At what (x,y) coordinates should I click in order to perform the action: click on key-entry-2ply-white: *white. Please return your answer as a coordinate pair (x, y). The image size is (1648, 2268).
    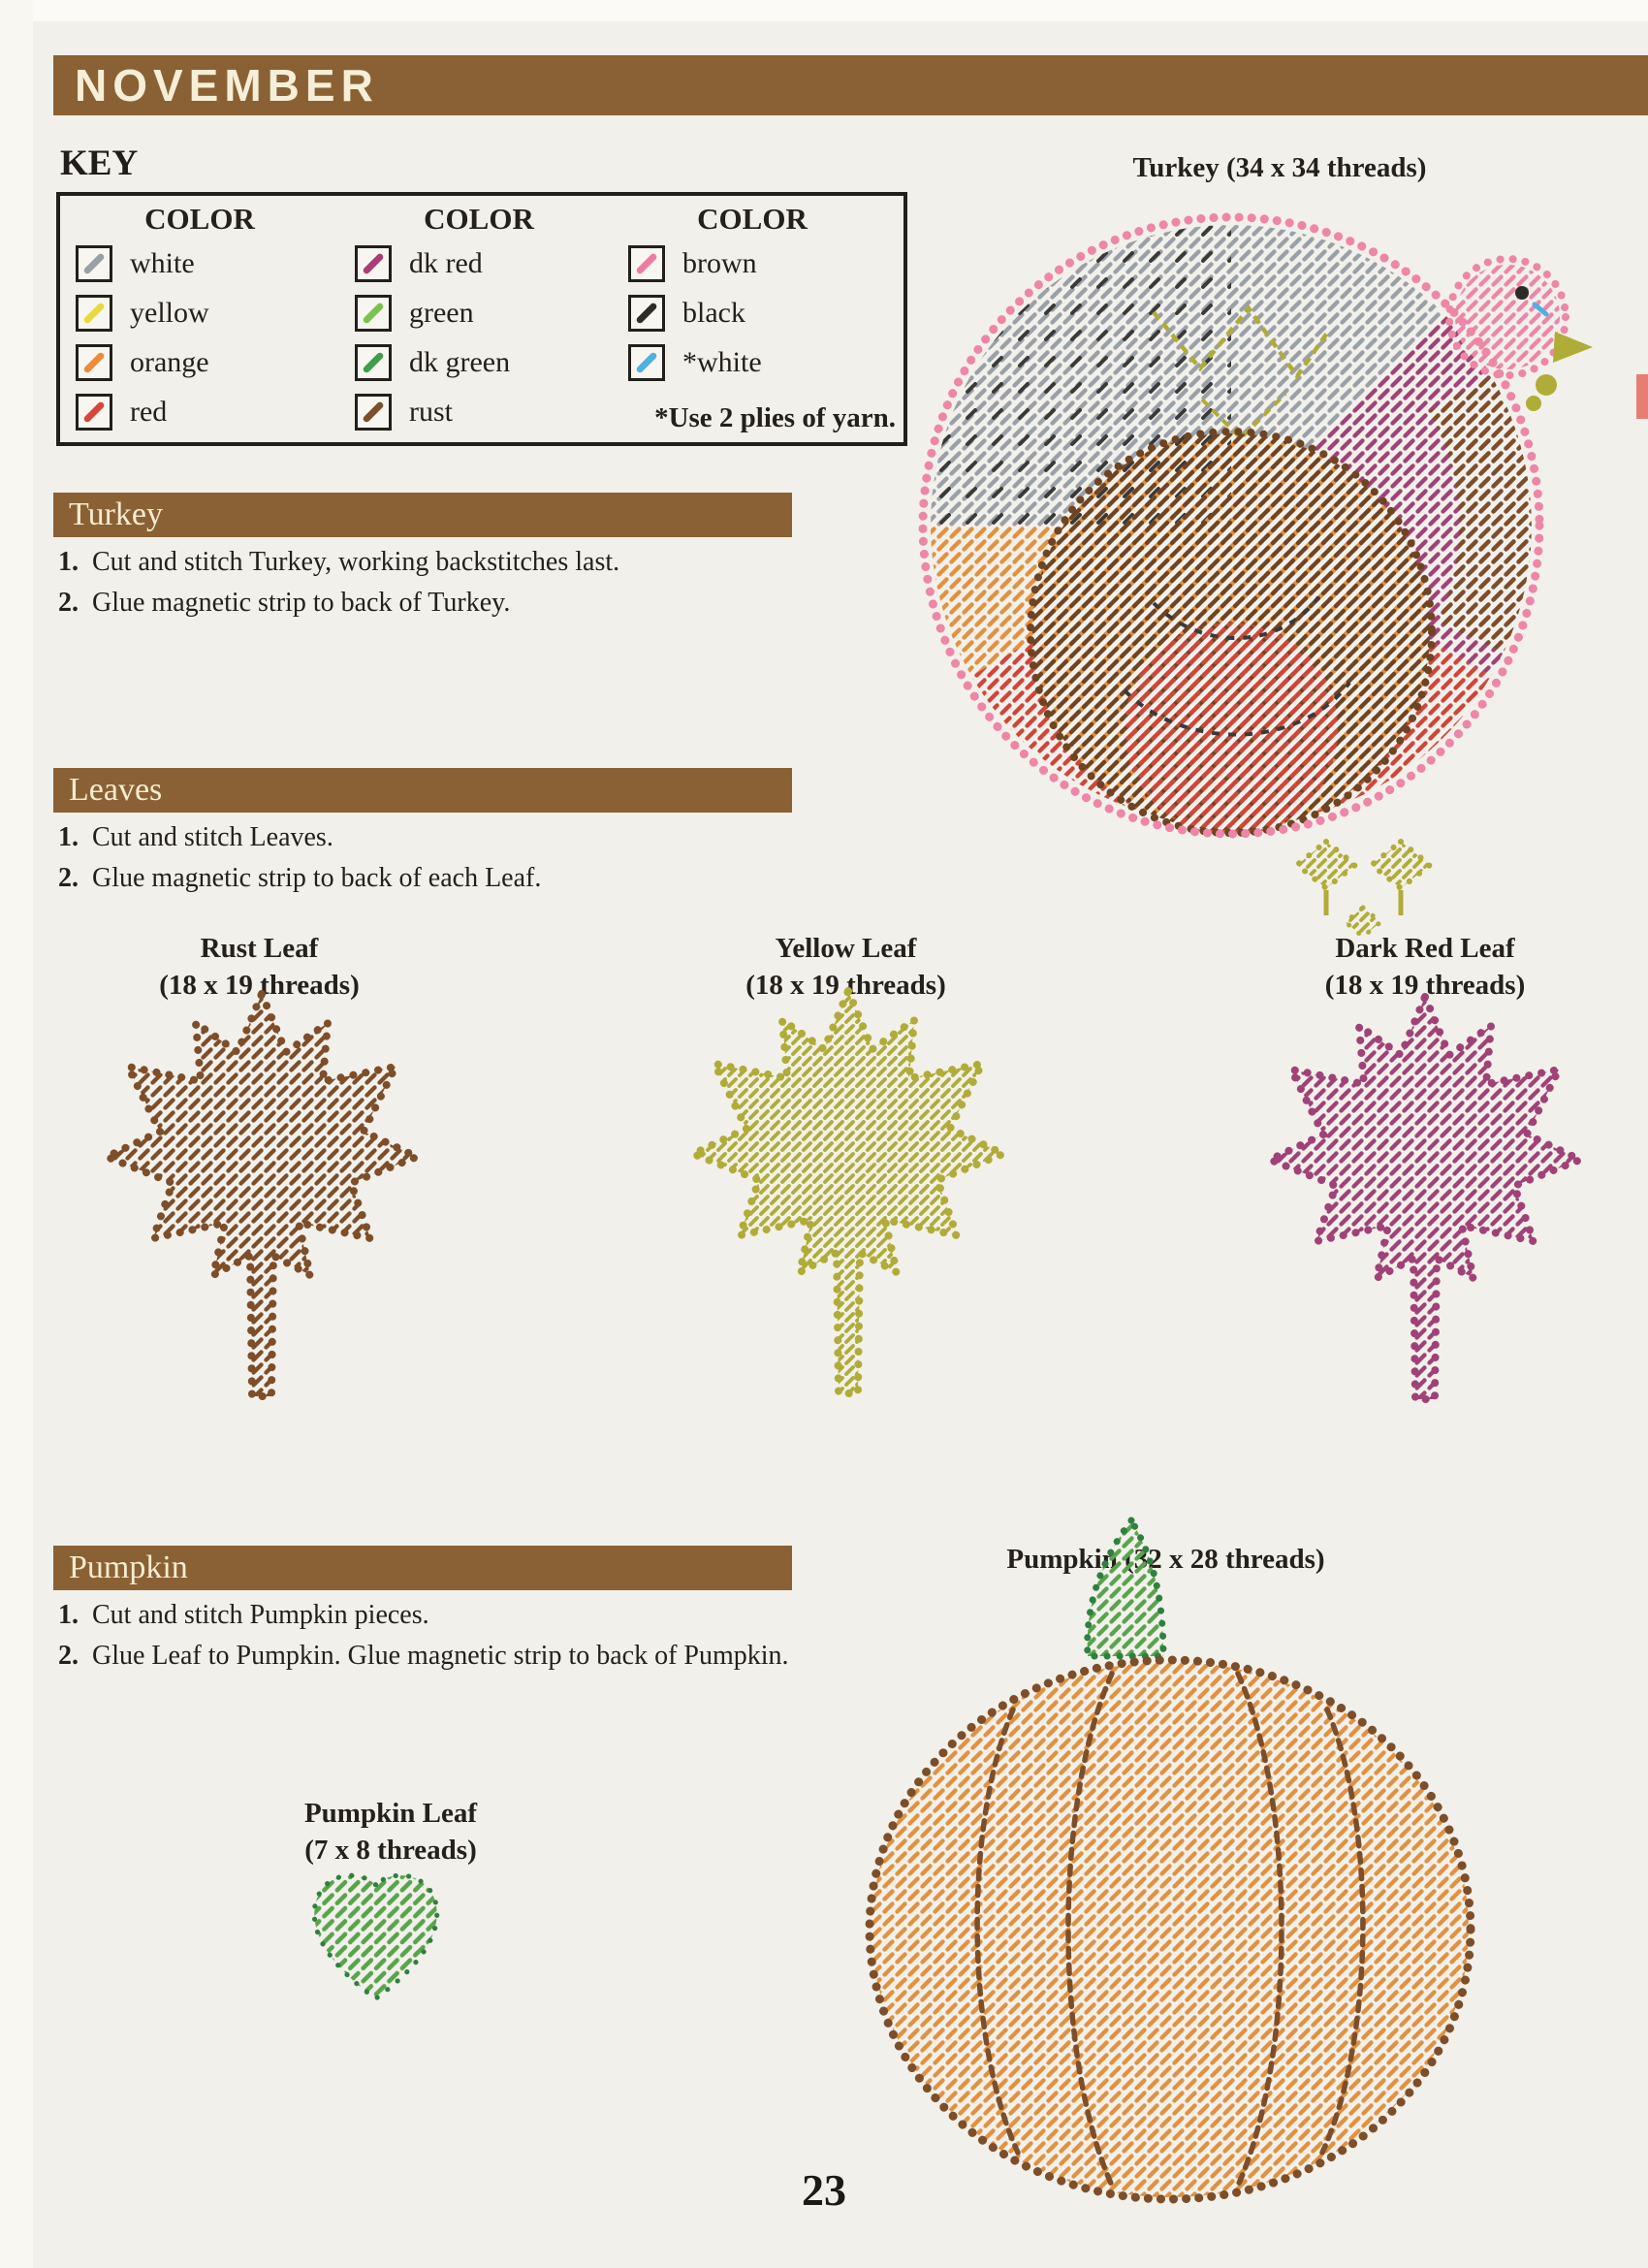
    Looking at the image, I should click on (759, 362).